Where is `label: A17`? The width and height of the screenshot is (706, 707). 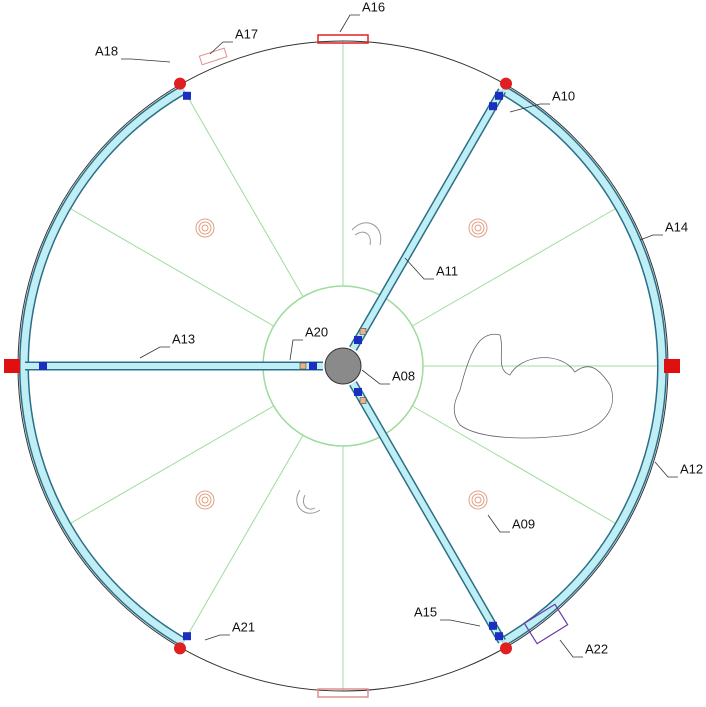 label: A17 is located at coordinates (246, 33).